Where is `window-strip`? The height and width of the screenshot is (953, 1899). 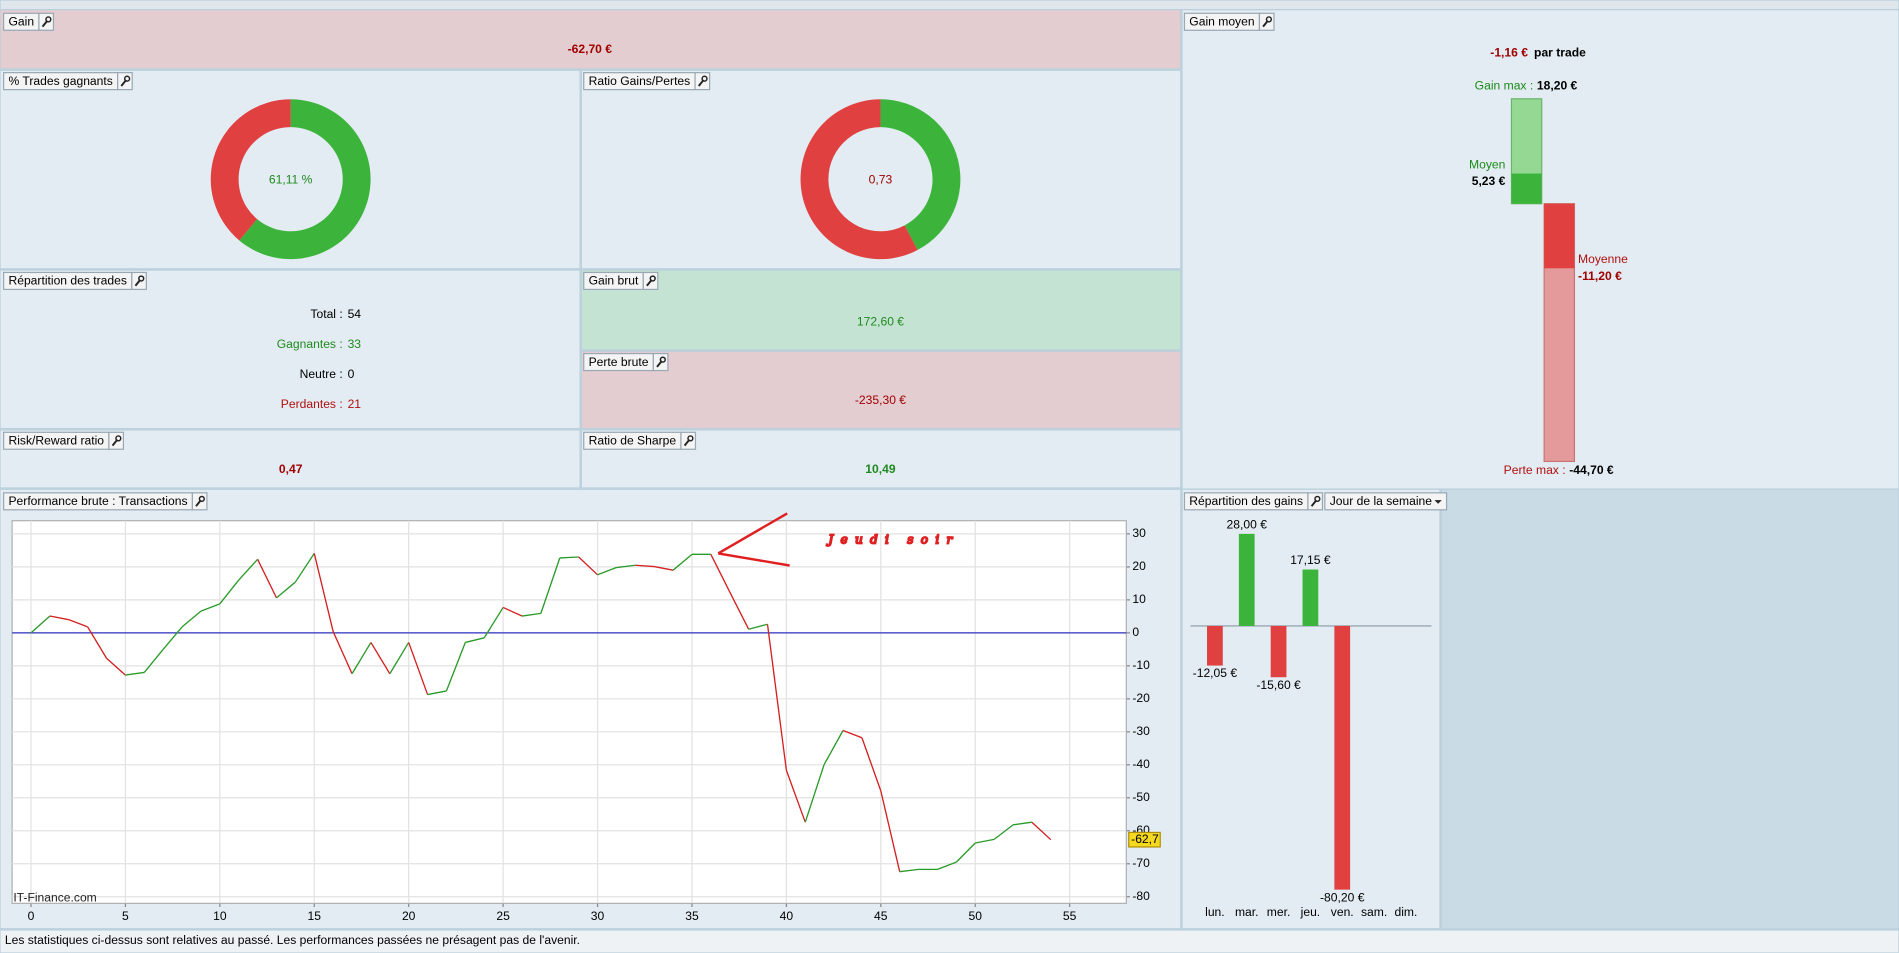
window-strip is located at coordinates (949, 5).